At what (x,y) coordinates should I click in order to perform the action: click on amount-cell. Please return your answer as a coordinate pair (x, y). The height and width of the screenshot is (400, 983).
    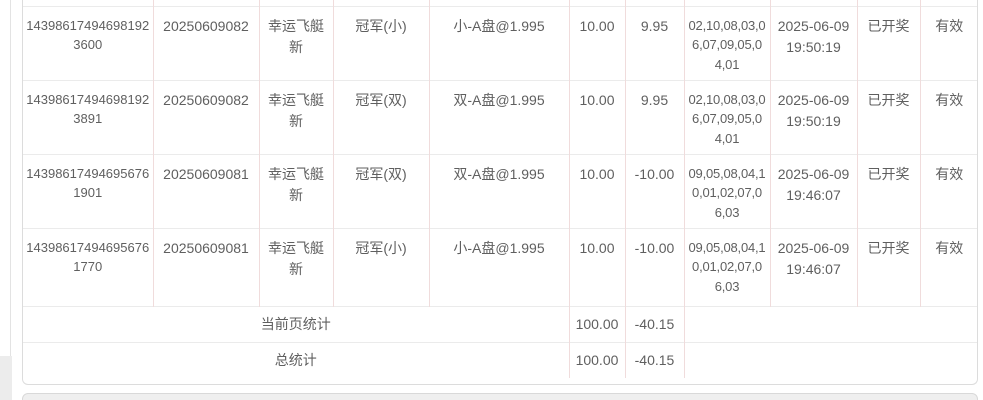
    Looking at the image, I should click on (597, 3).